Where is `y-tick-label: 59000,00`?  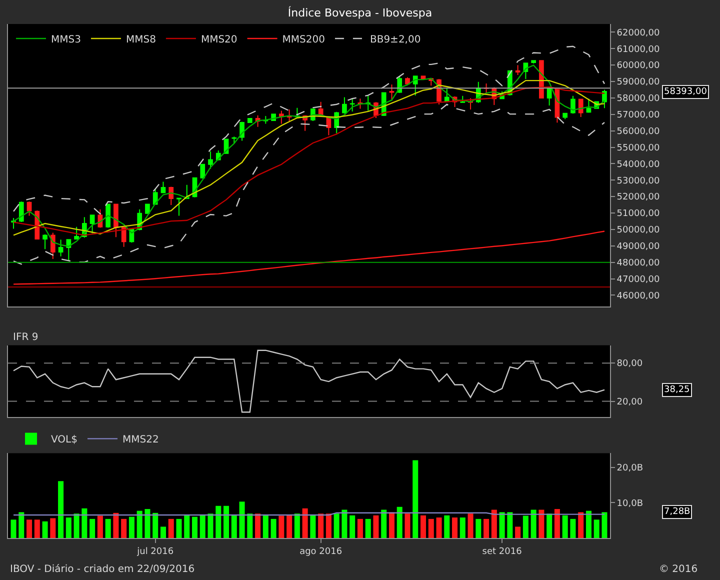
y-tick-label: 59000,00 is located at coordinates (638, 83).